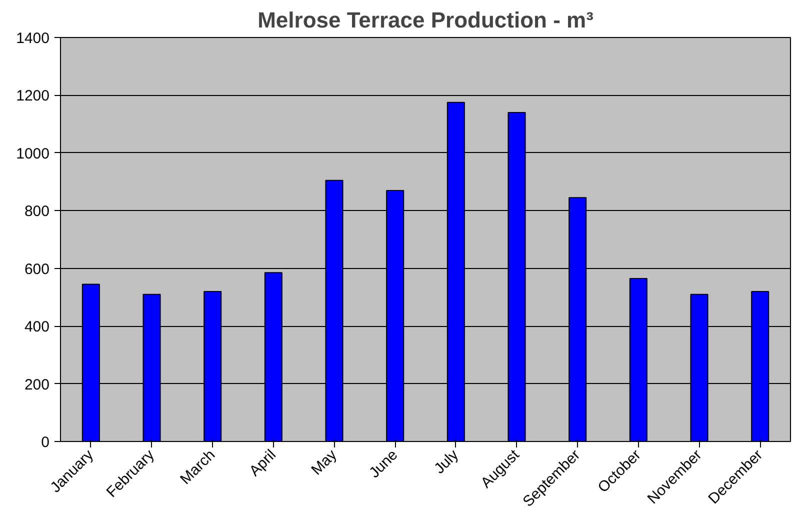  What do you see at coordinates (426, 20) in the screenshot?
I see `chart-title: Melrose Terrace Production - m³` at bounding box center [426, 20].